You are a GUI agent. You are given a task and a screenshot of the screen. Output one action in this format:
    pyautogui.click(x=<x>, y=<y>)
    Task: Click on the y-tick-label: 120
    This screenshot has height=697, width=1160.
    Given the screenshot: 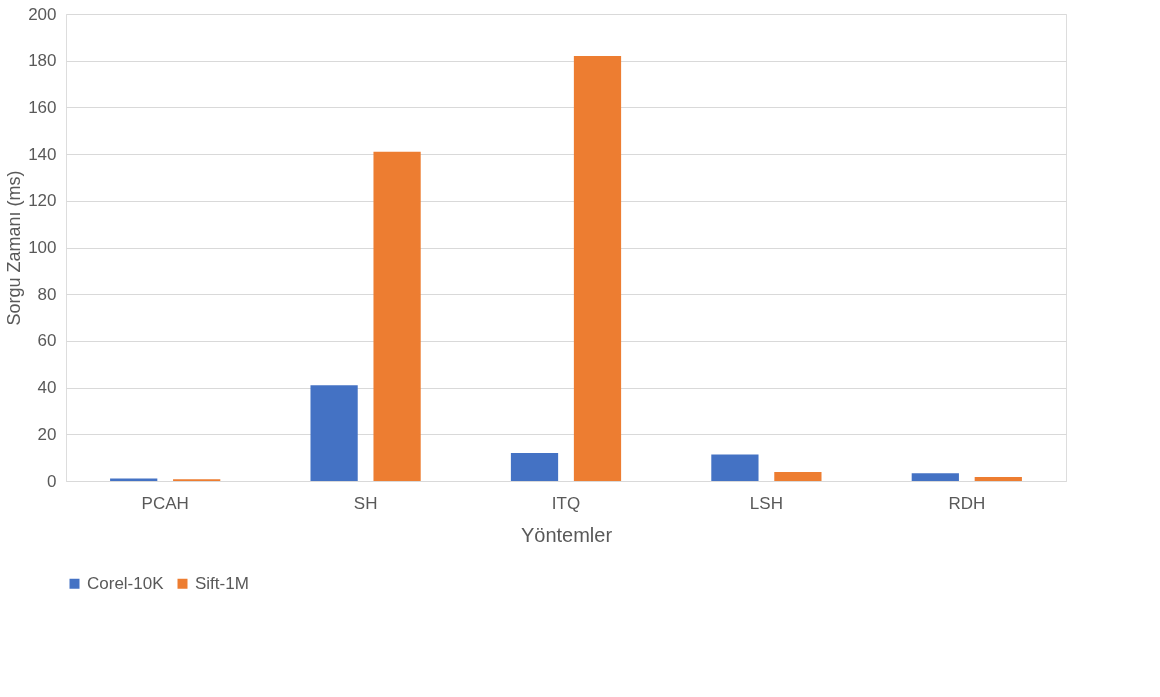 What is the action you would take?
    pyautogui.click(x=42, y=201)
    